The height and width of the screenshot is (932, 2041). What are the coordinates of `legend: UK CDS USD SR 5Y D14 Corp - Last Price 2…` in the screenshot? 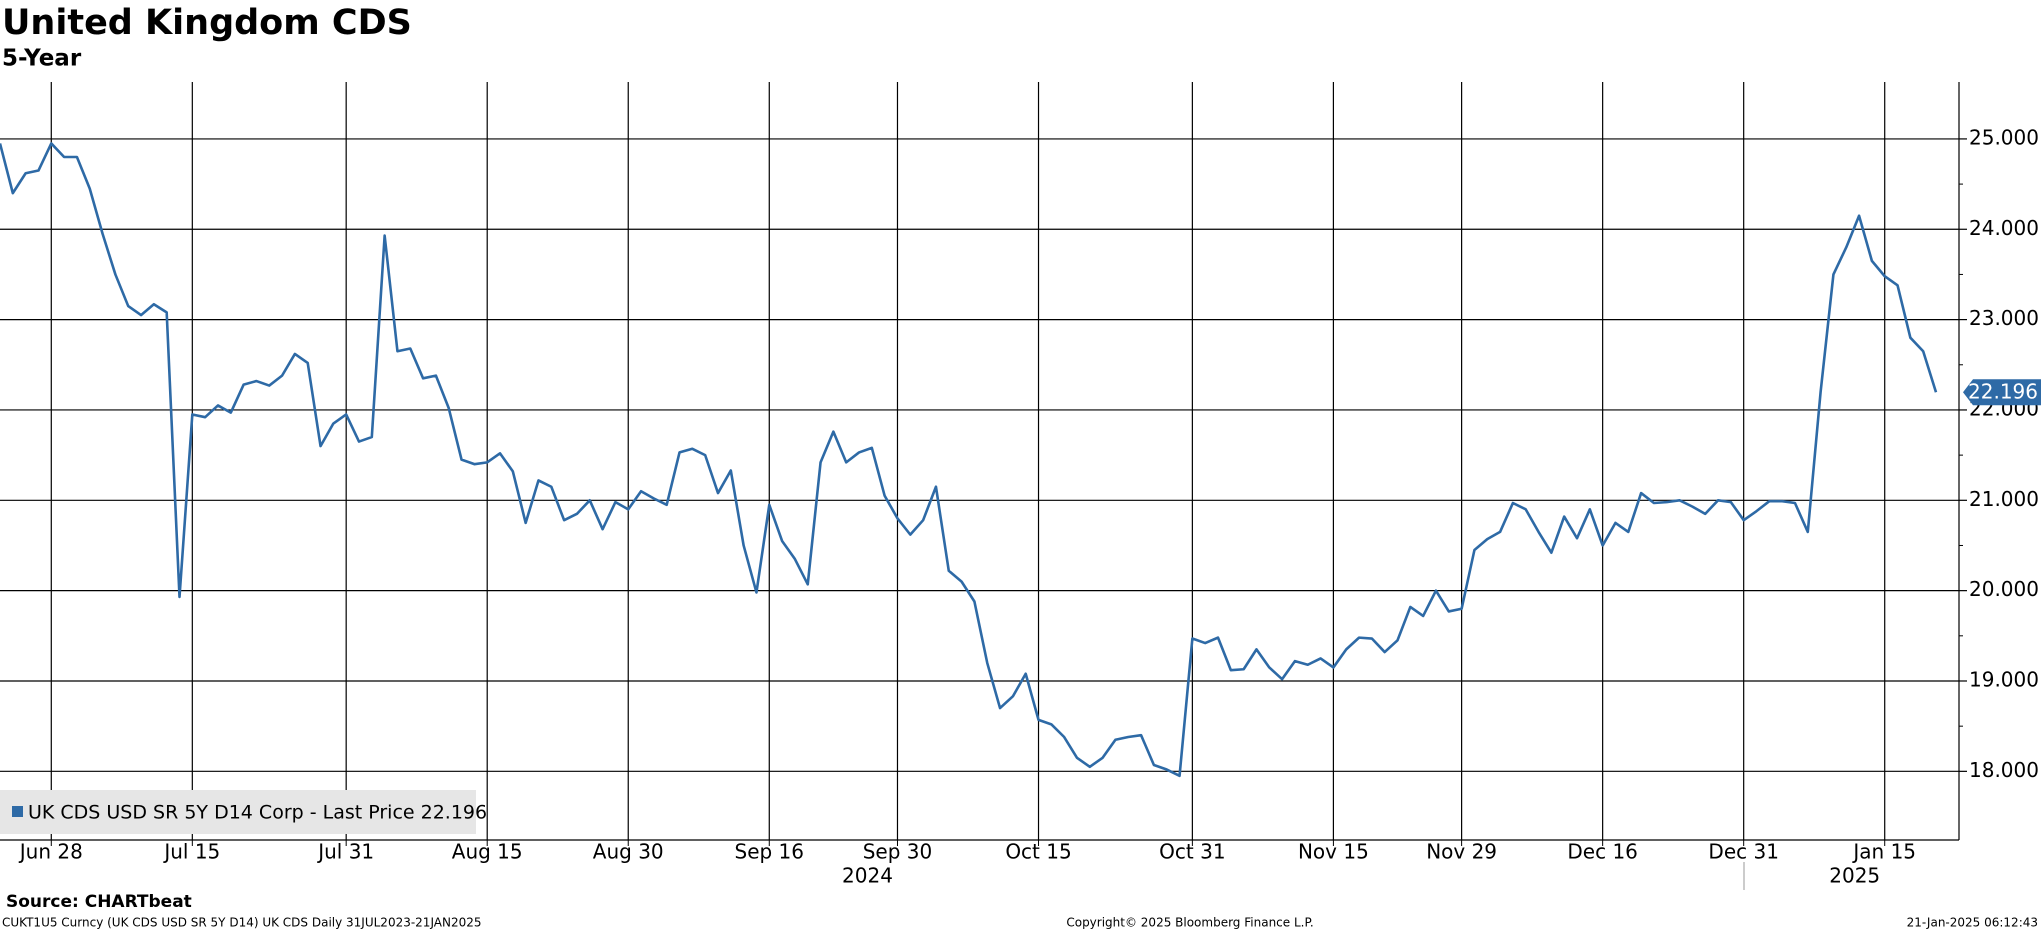 It's located at (243, 812).